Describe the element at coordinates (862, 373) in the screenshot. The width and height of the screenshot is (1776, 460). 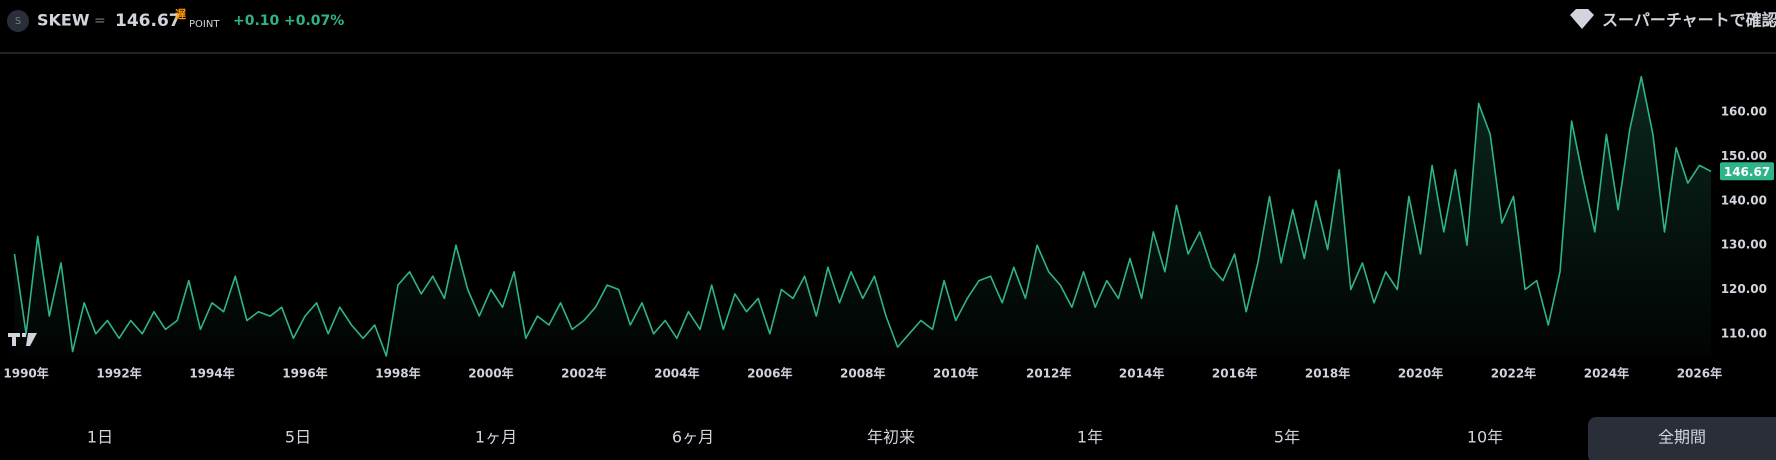
I see `x-tick-label: 2008年` at that location.